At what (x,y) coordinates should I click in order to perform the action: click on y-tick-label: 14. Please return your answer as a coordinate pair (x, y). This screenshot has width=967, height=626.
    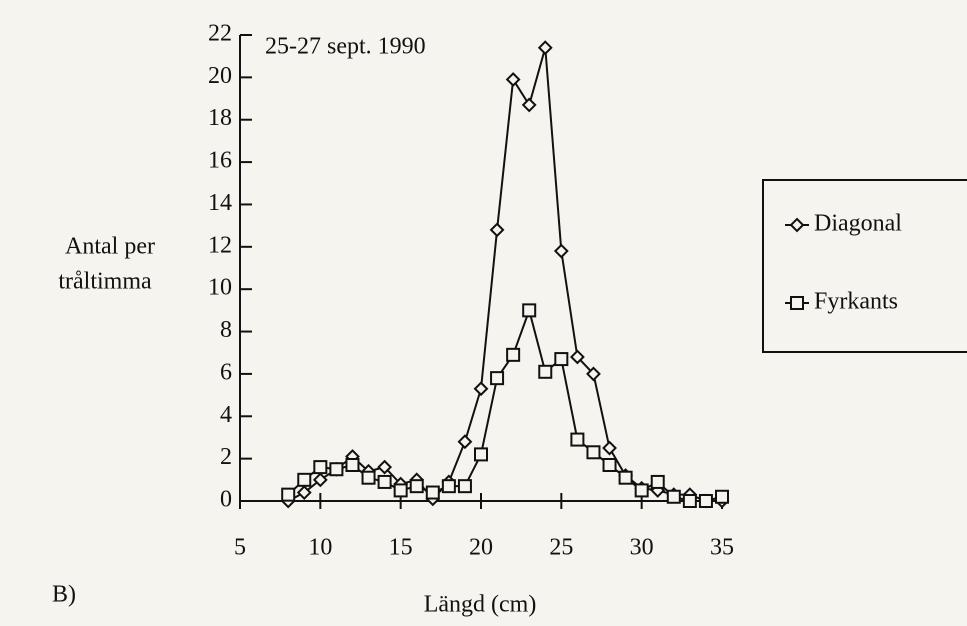
    Looking at the image, I should click on (220, 203).